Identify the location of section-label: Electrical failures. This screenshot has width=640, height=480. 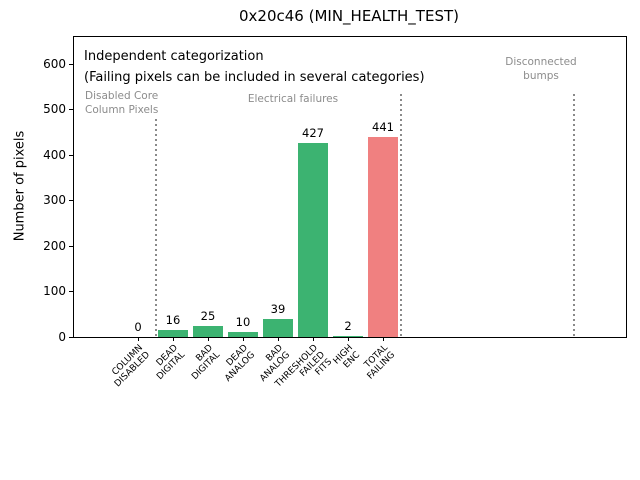
(293, 99).